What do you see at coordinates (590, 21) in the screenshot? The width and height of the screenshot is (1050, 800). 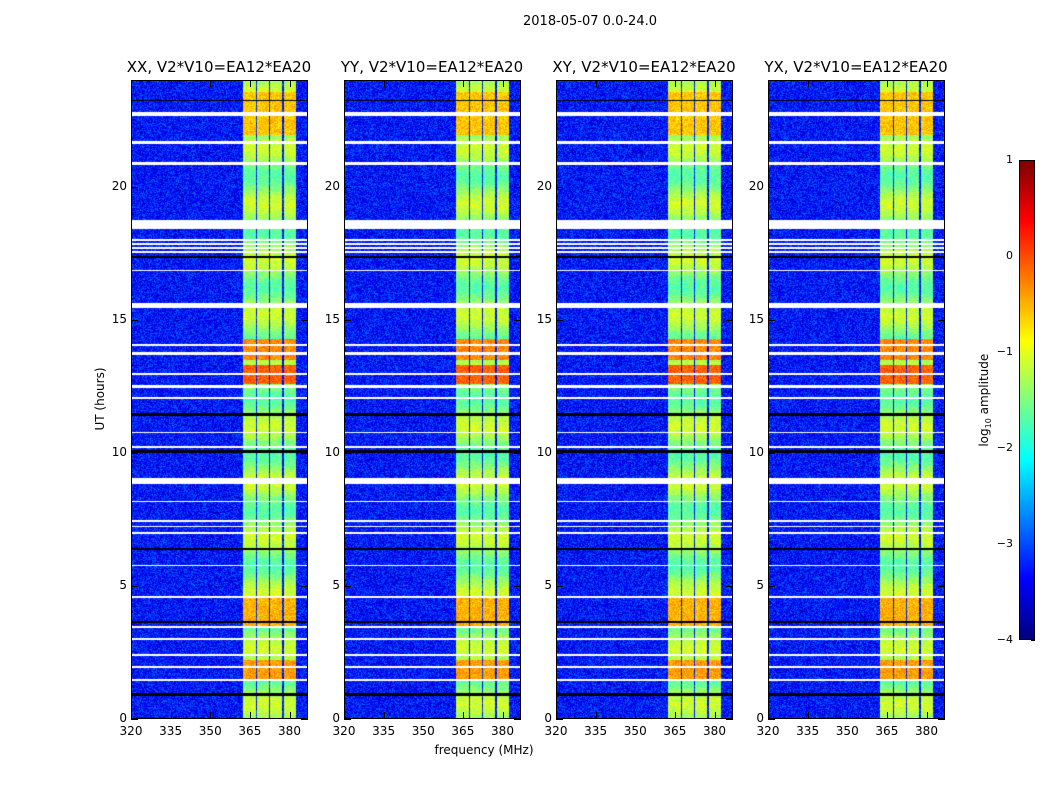 I see `figure-title: 2018-05-07 0.0-24.0` at bounding box center [590, 21].